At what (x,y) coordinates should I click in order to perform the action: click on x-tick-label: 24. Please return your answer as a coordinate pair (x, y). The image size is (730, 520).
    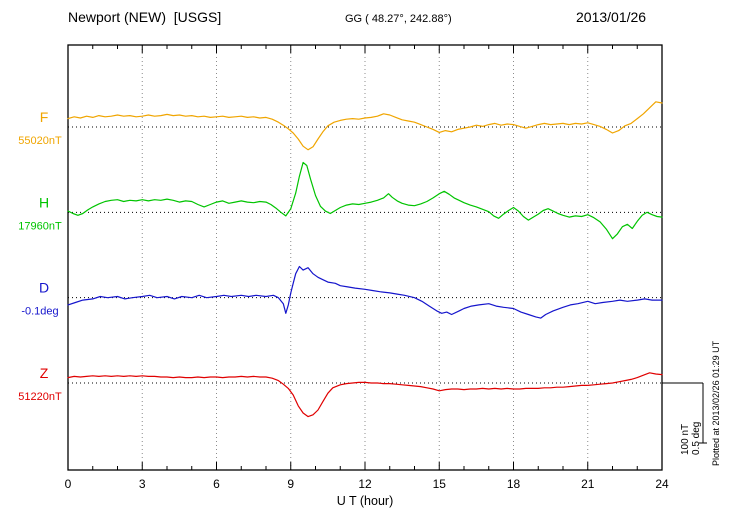
    Looking at the image, I should click on (662, 484).